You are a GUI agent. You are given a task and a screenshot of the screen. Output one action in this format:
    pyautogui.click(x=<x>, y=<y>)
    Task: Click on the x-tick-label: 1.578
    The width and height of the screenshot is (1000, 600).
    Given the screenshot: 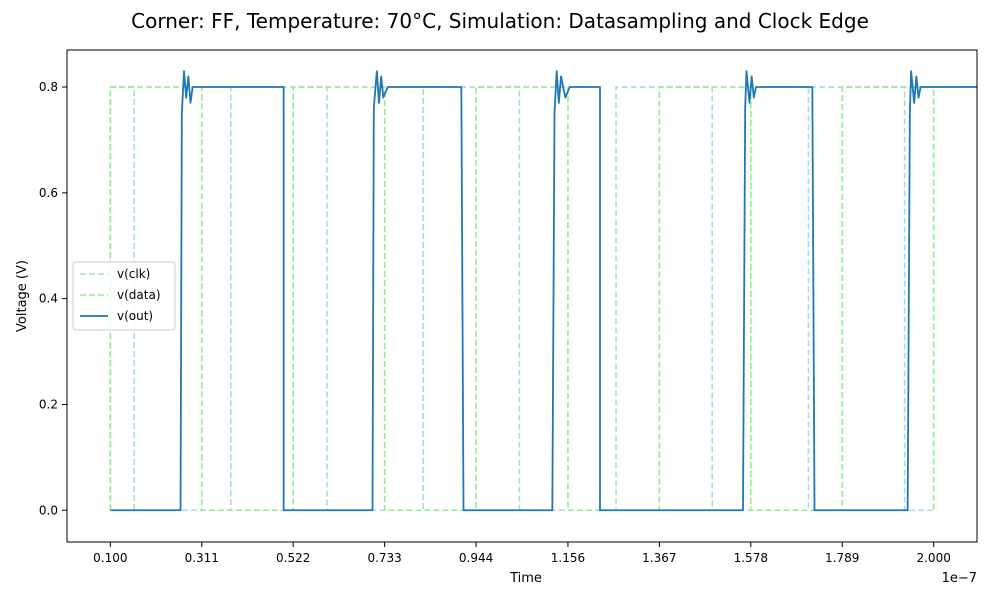 What is the action you would take?
    pyautogui.click(x=751, y=558)
    